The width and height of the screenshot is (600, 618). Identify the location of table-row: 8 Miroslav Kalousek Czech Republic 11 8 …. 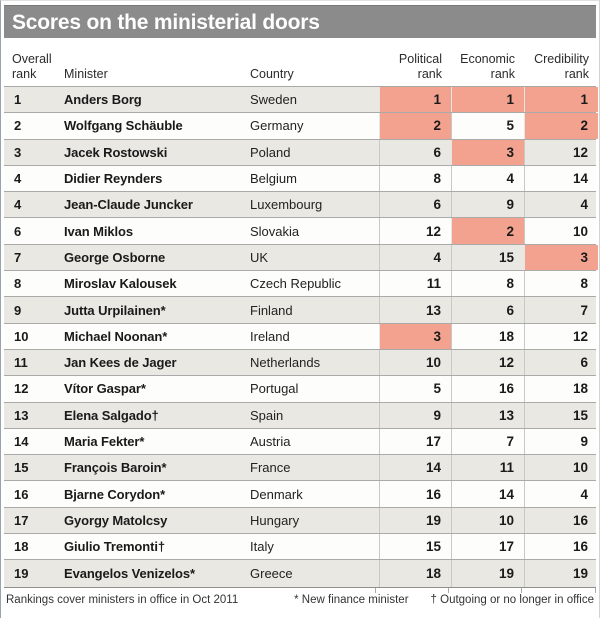
(301, 284).